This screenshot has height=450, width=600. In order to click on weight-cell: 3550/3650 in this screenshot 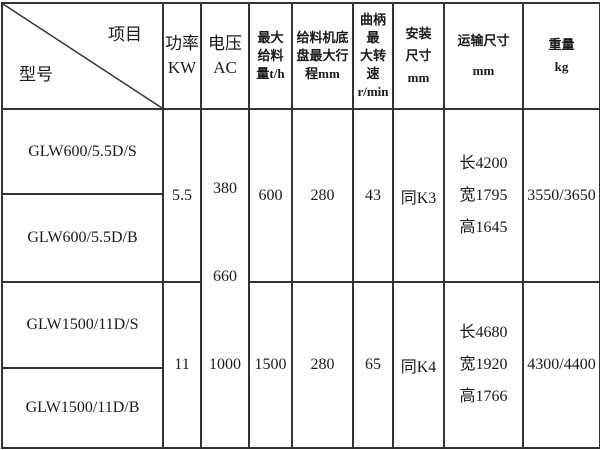, I will do `click(561, 195)`.